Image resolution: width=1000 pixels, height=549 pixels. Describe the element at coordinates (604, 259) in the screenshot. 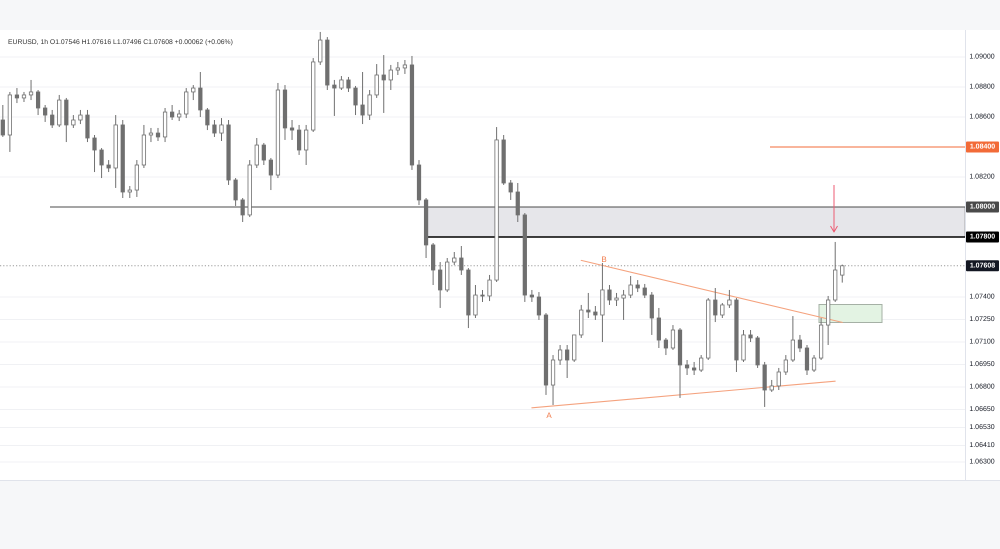

I see `annotation: B` at that location.